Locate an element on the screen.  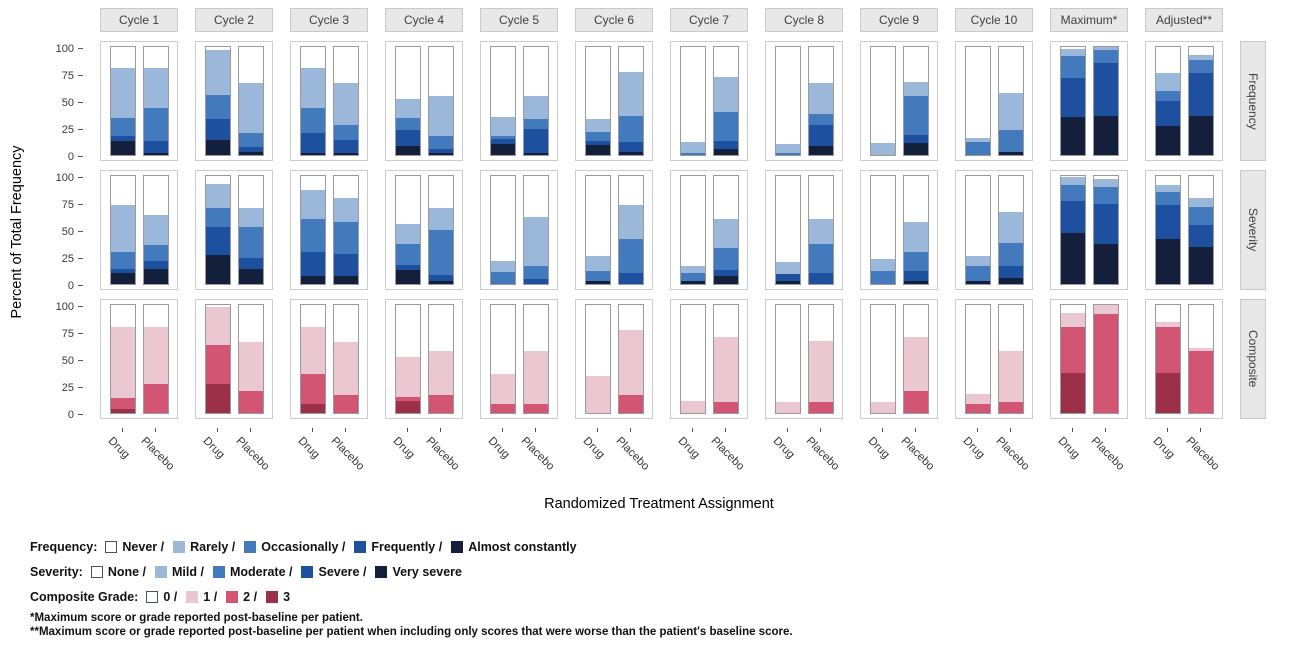
column-facet-strip: Cycle 4 is located at coordinates (424, 20).